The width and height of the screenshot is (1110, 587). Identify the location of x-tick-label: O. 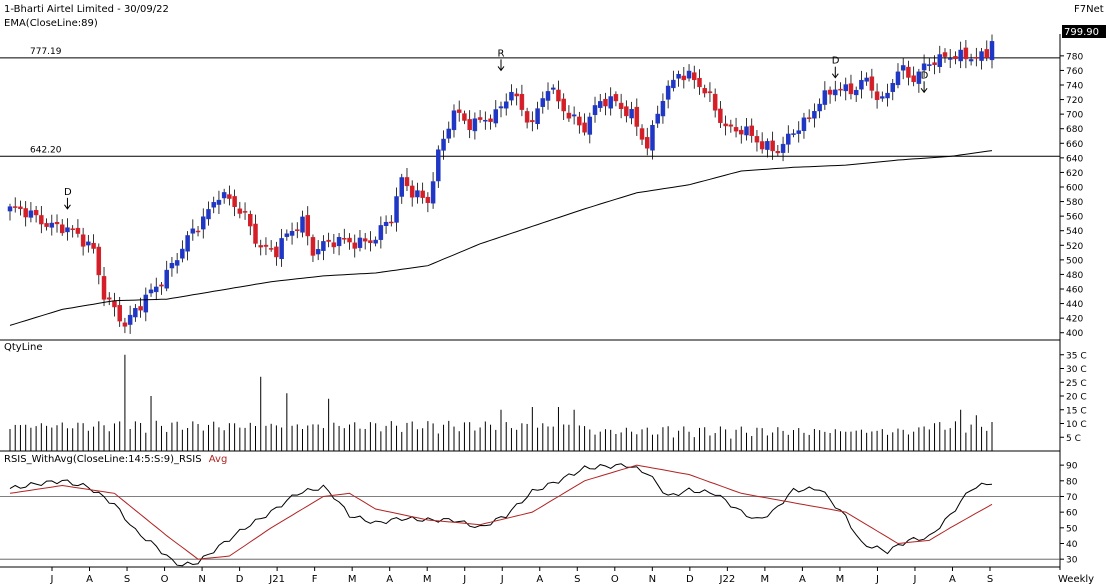
(165, 579).